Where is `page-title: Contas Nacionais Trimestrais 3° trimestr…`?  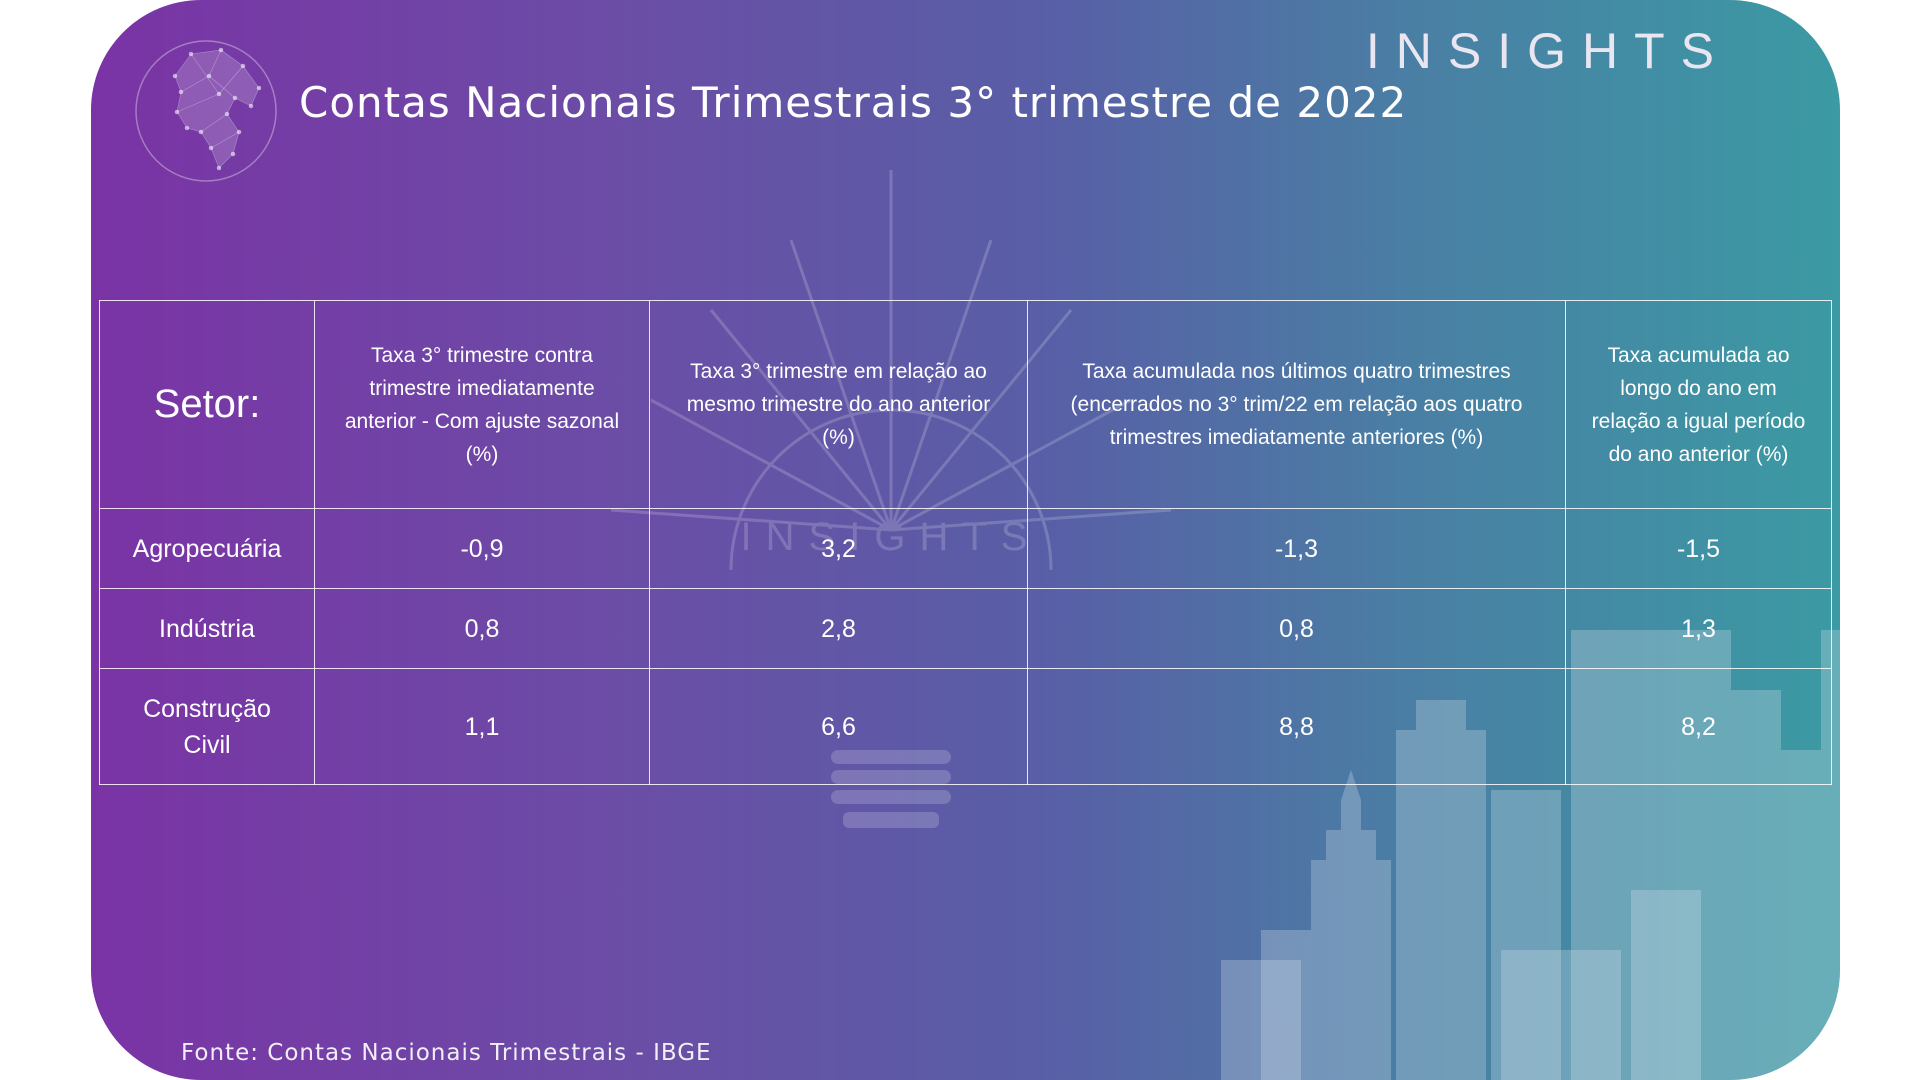 page-title: Contas Nacionais Trimestrais 3° trimestr… is located at coordinates (853, 102).